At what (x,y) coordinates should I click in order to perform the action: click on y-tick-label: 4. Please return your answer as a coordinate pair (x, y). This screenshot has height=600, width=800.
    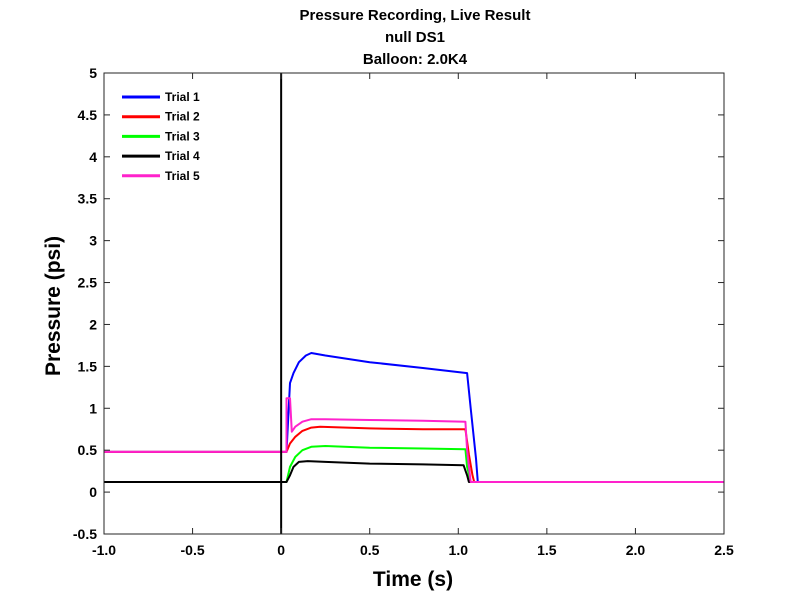
    Looking at the image, I should click on (93, 157).